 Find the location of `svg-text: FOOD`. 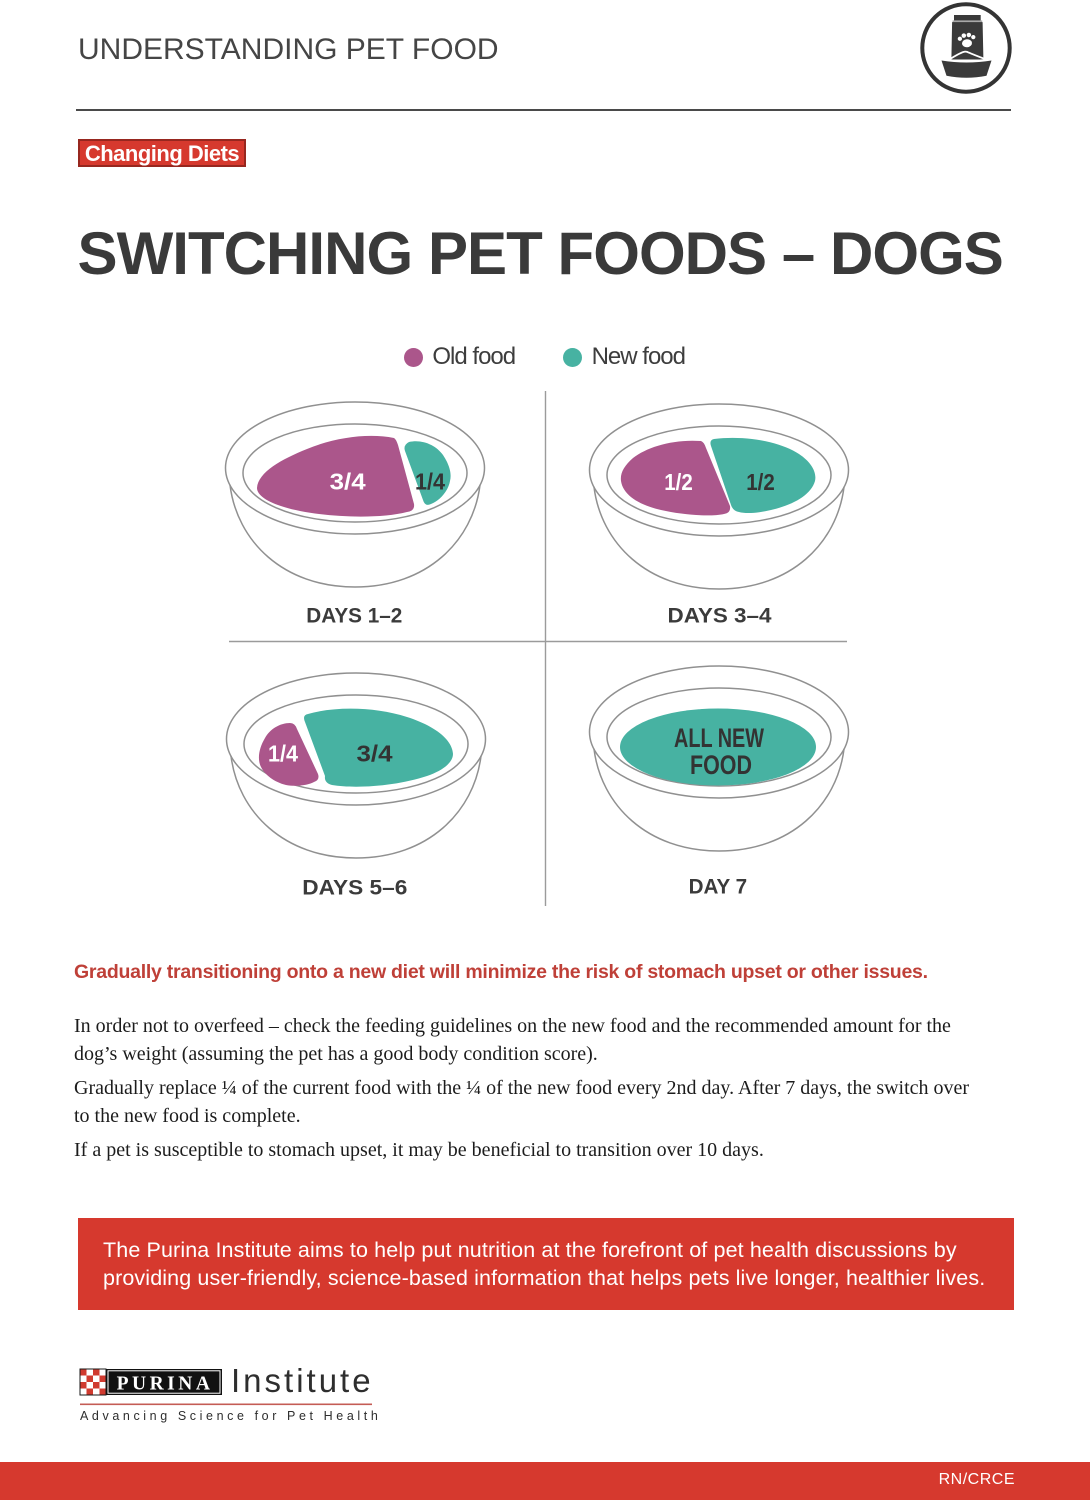

svg-text: FOOD is located at coordinates (721, 765).